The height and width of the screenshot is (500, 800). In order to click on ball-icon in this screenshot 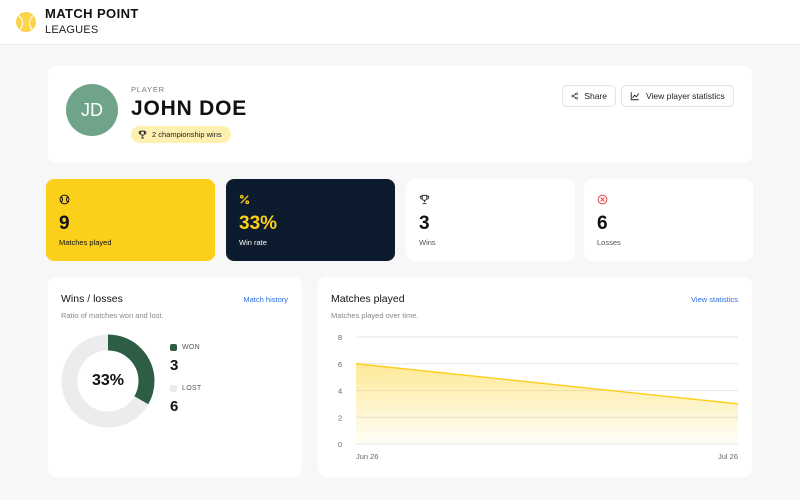, I will do `click(64, 199)`.